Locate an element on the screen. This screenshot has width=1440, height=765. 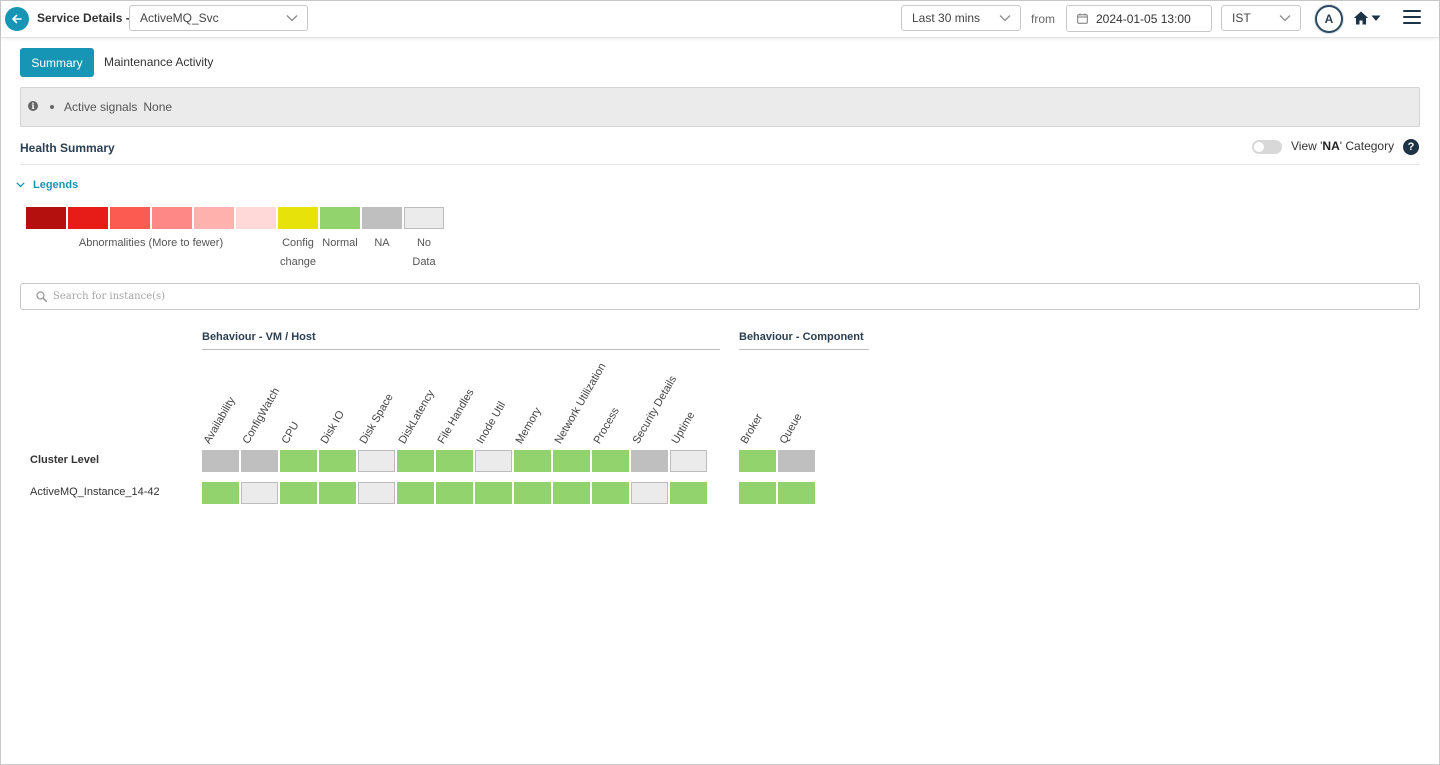
home-icon is located at coordinates (1361, 18).